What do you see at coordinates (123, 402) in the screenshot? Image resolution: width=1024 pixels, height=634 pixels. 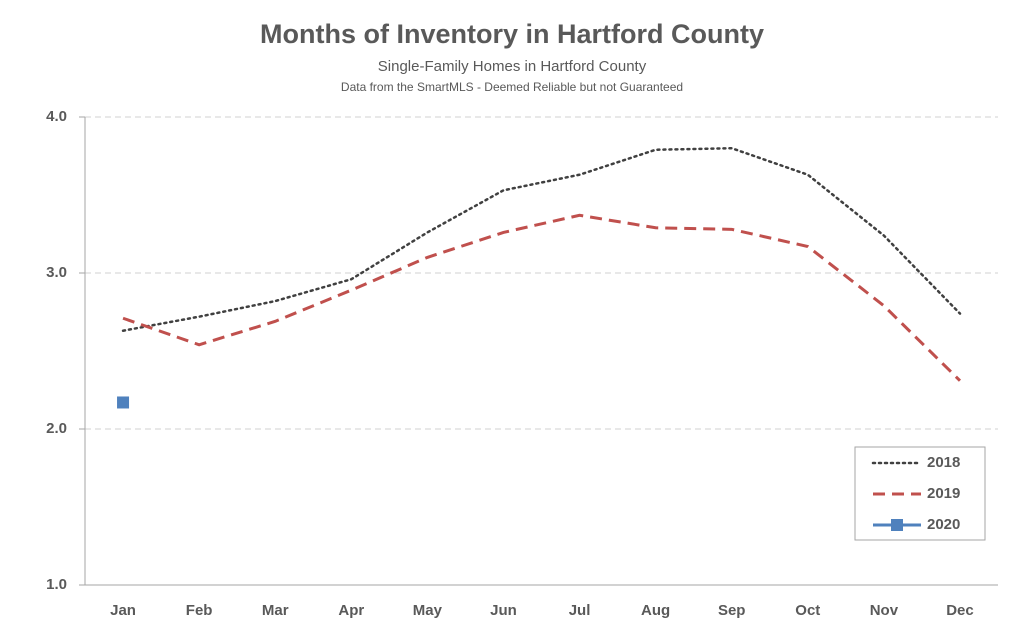 I see `marker` at bounding box center [123, 402].